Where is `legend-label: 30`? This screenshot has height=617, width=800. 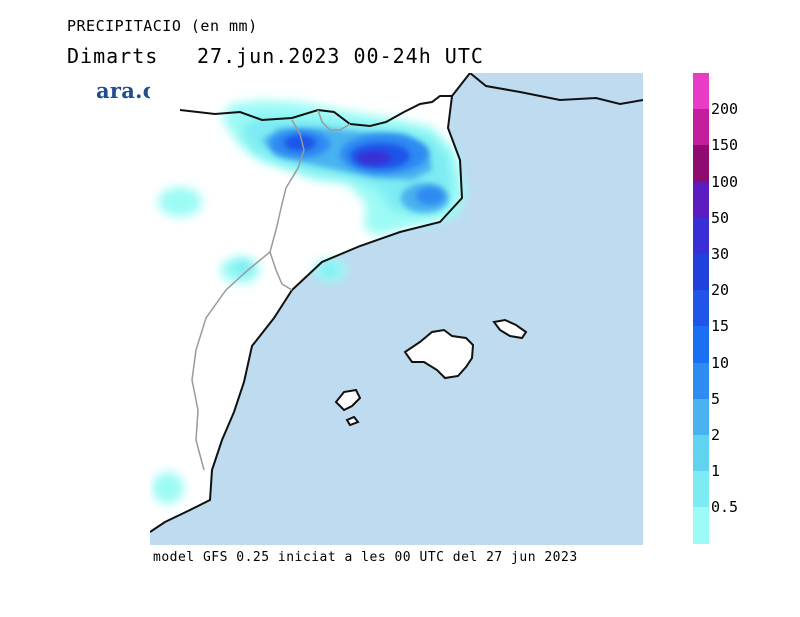
legend-label: 30 is located at coordinates (720, 254).